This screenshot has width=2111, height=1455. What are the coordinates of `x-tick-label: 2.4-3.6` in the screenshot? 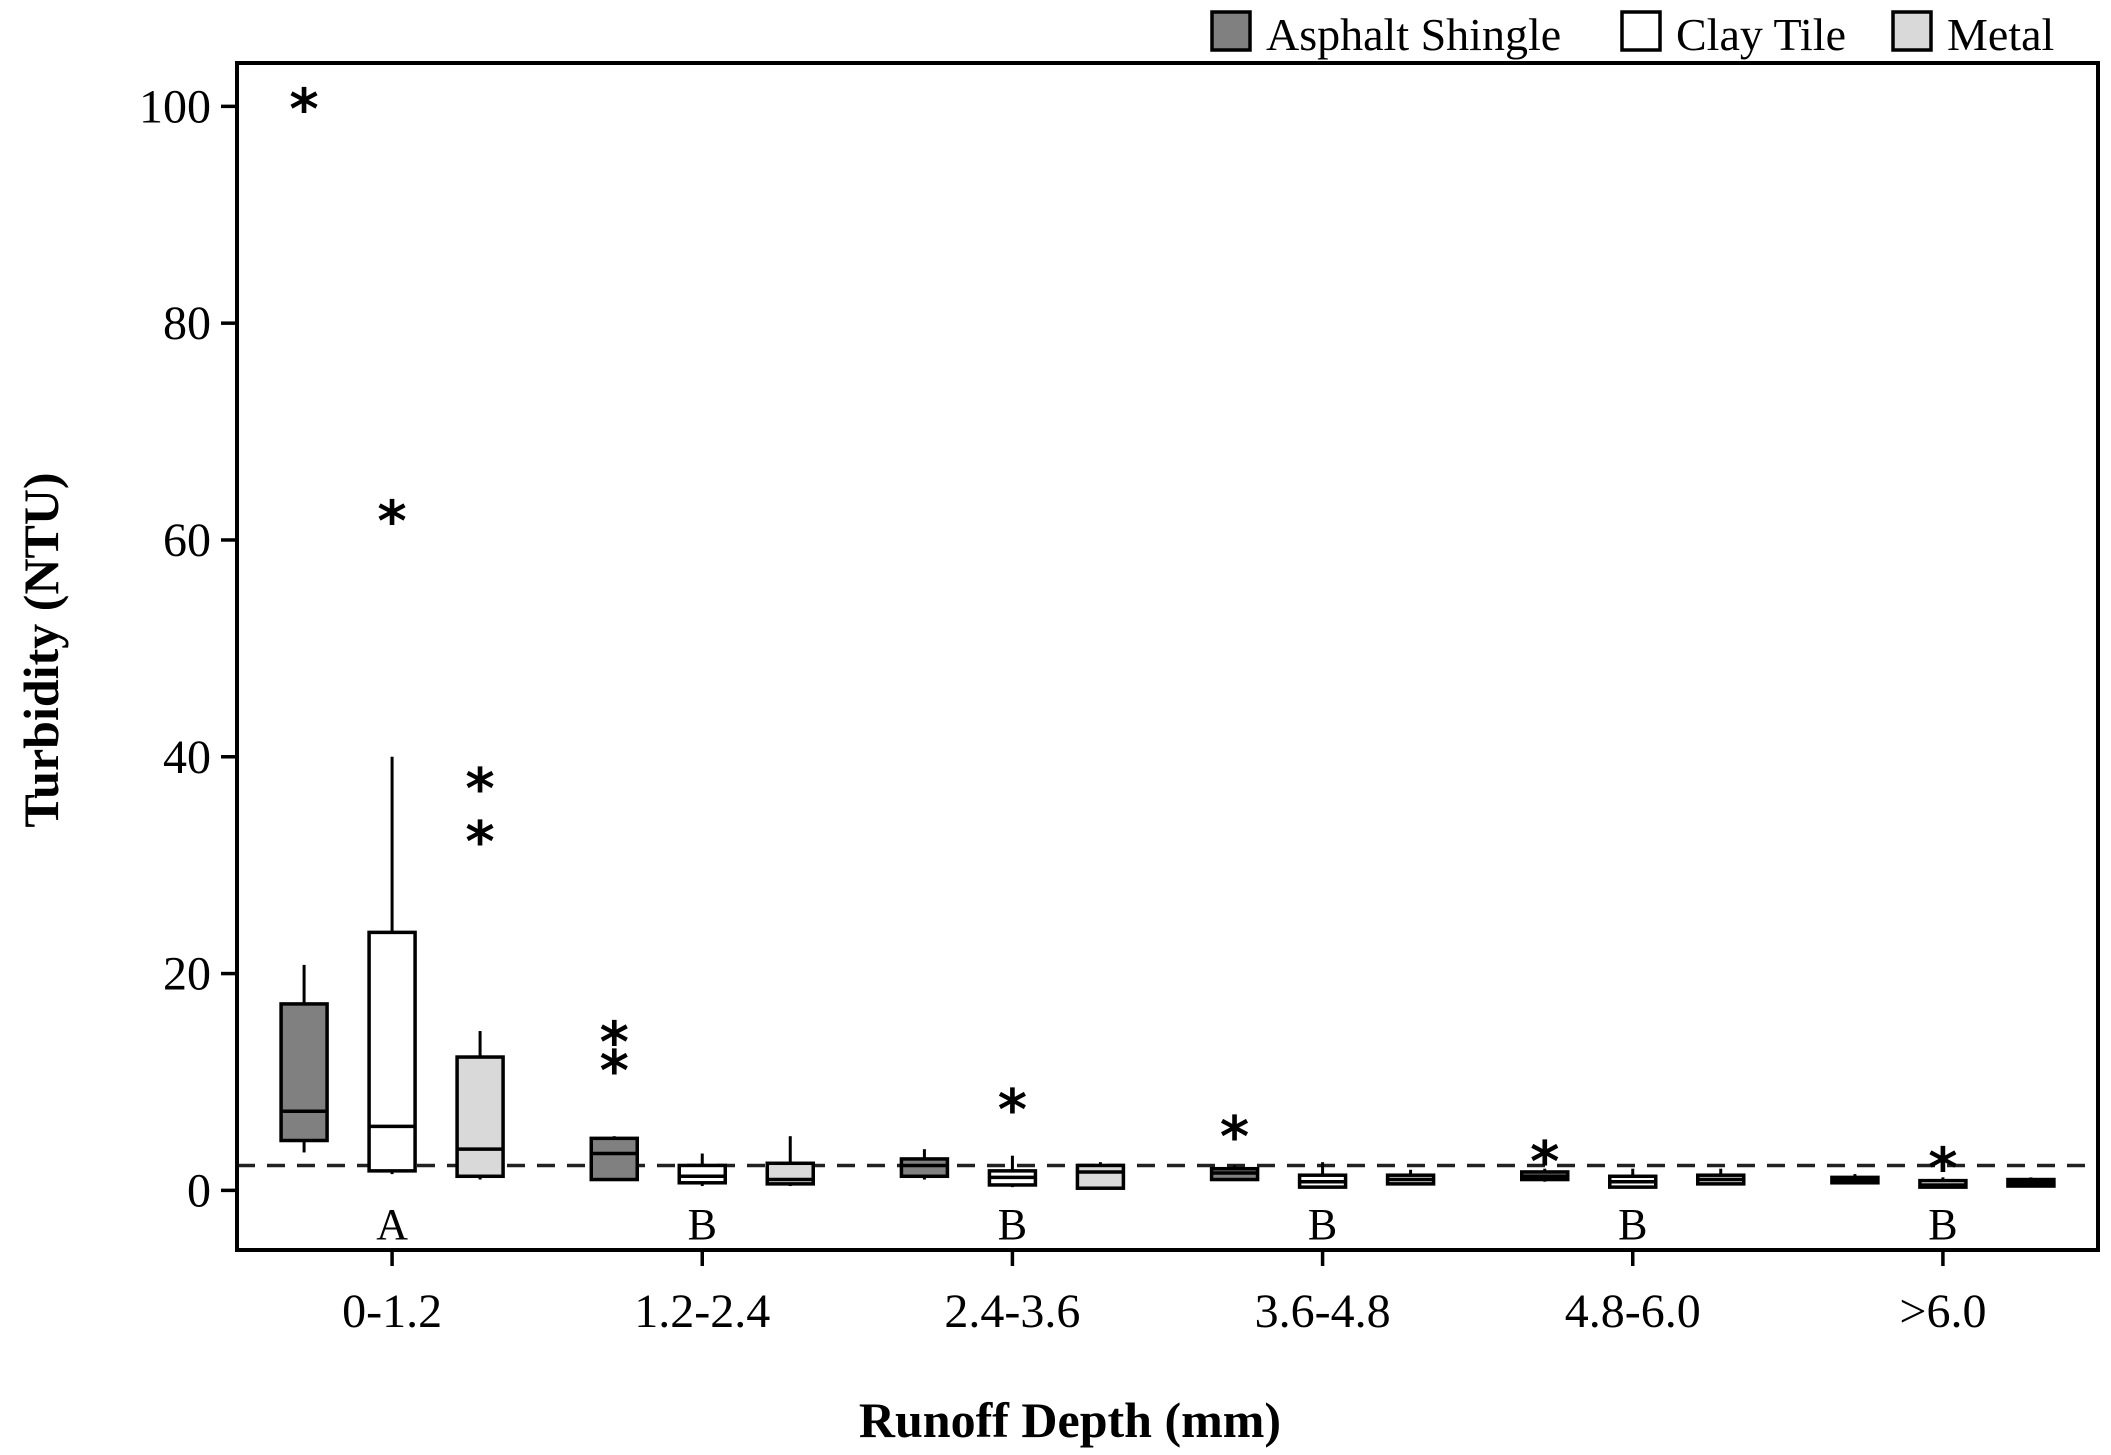 It's located at (1012, 1311).